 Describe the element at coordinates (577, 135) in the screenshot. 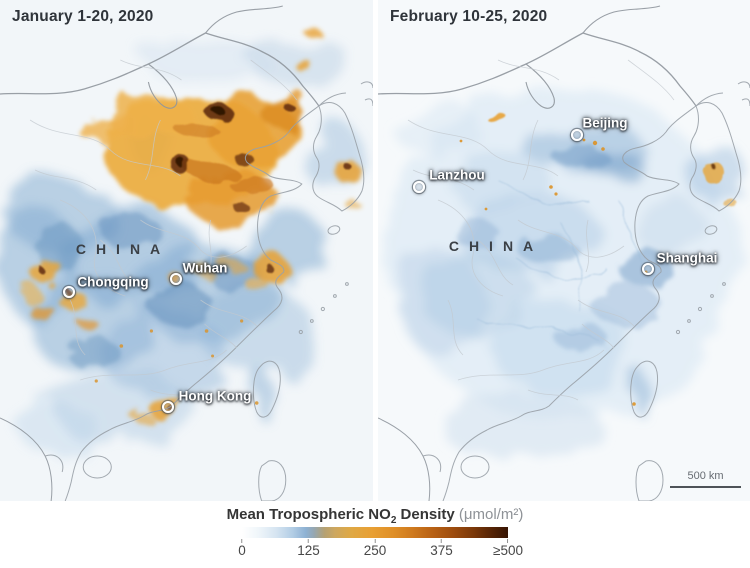

I see `beijing-marker` at that location.